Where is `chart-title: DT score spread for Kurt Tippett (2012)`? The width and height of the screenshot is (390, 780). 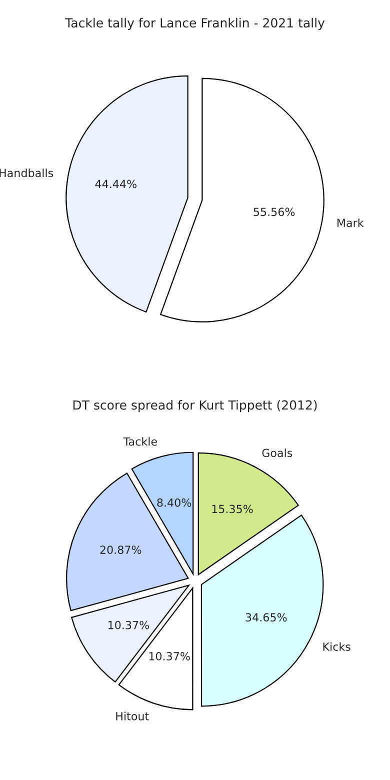
chart-title: DT score spread for Kurt Tippett (2012) is located at coordinates (195, 406).